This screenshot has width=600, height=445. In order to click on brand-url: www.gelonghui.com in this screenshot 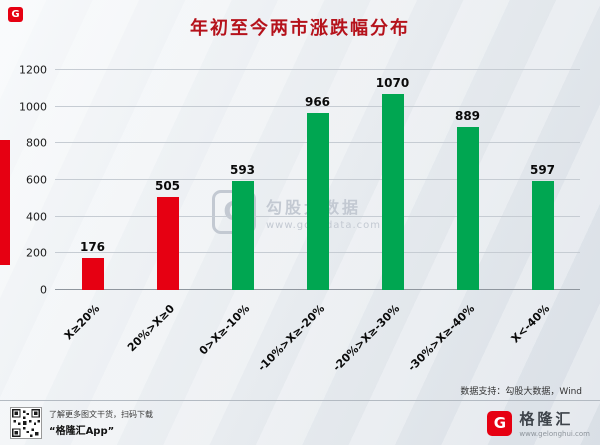, I will do `click(554, 434)`.